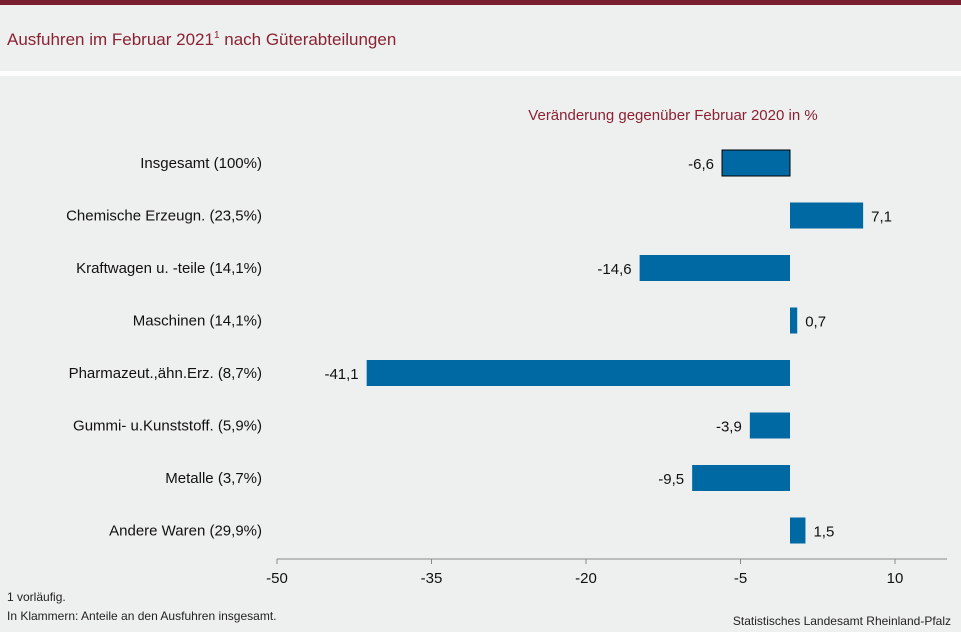 This screenshot has width=961, height=632. Describe the element at coordinates (480, 2) in the screenshot. I see `top-rule` at that location.